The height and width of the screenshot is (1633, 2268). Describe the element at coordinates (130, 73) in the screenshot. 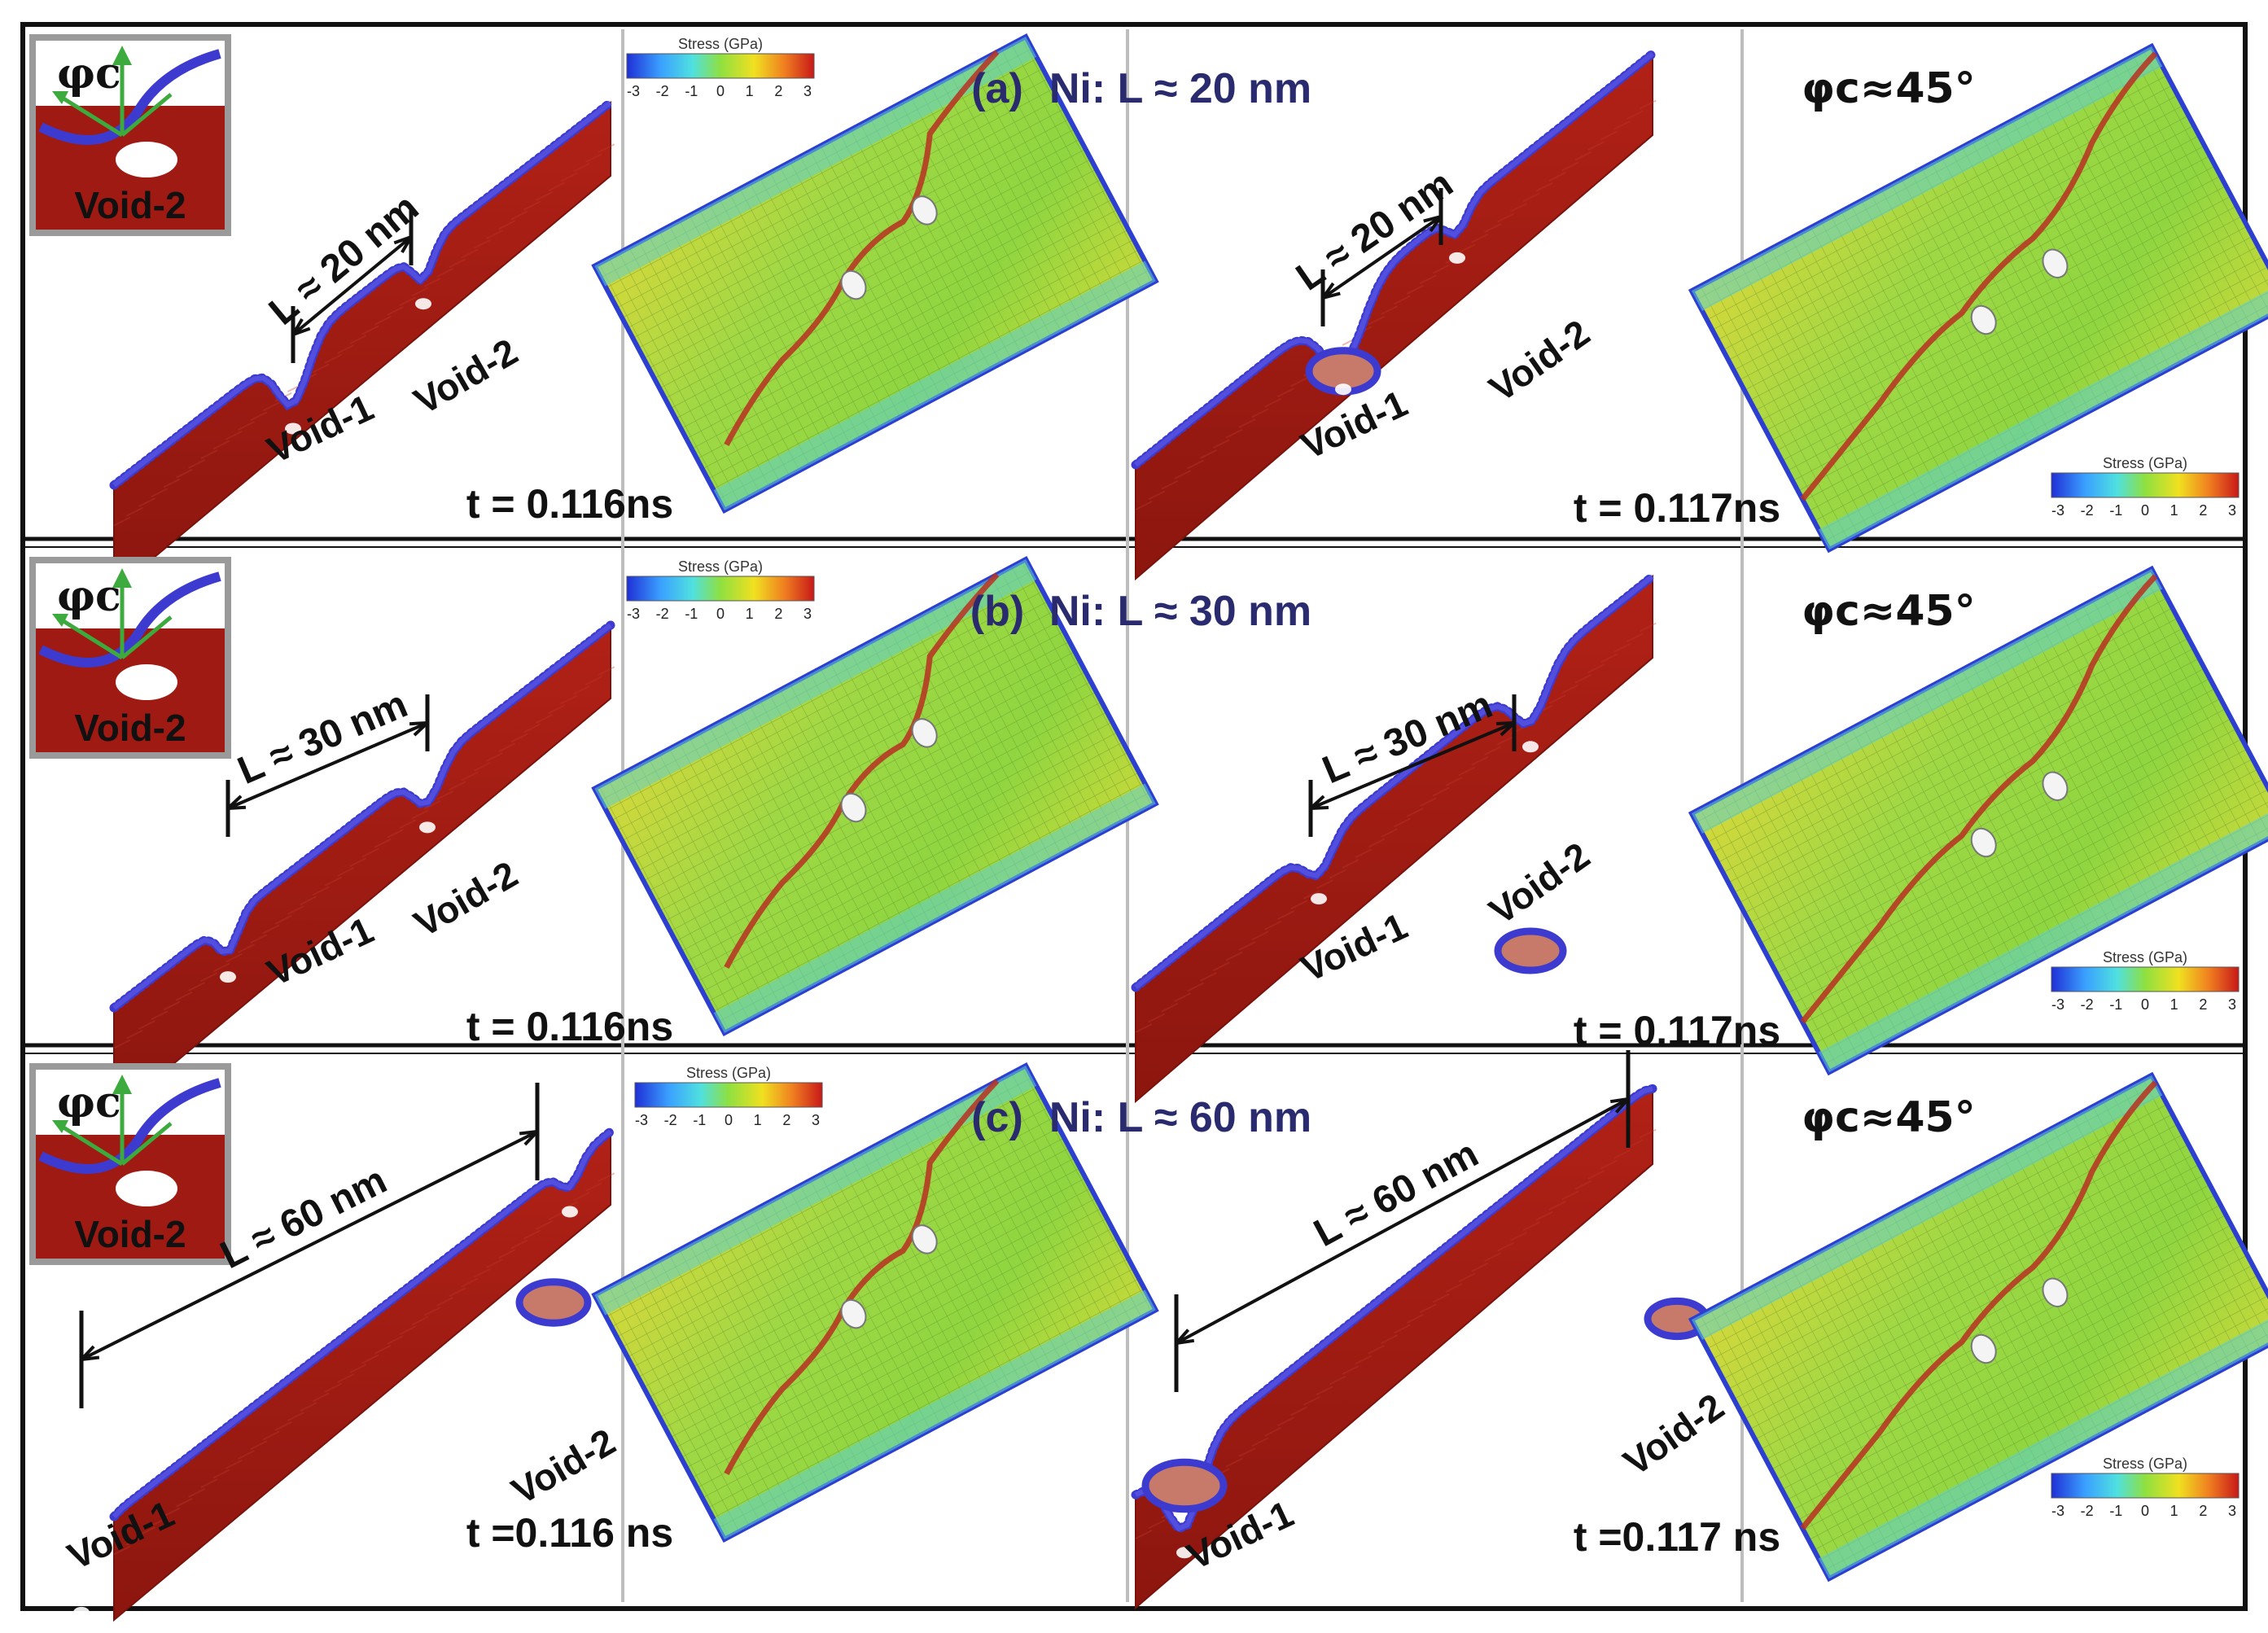

I see `inset-background` at that location.